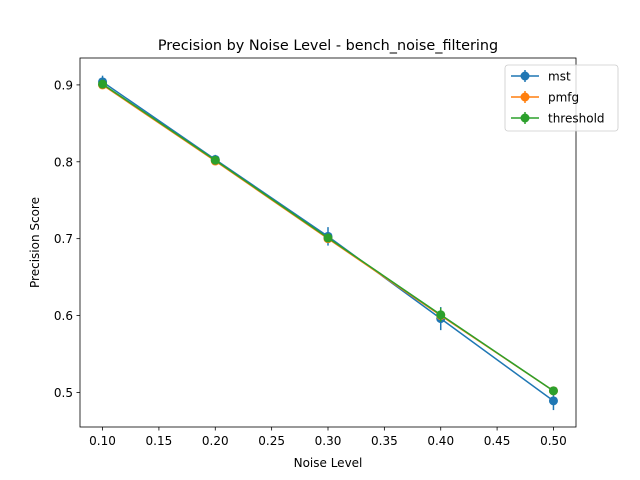 Image resolution: width=640 pixels, height=480 pixels. Describe the element at coordinates (328, 441) in the screenshot. I see `x-tick-label: 0.30` at that location.